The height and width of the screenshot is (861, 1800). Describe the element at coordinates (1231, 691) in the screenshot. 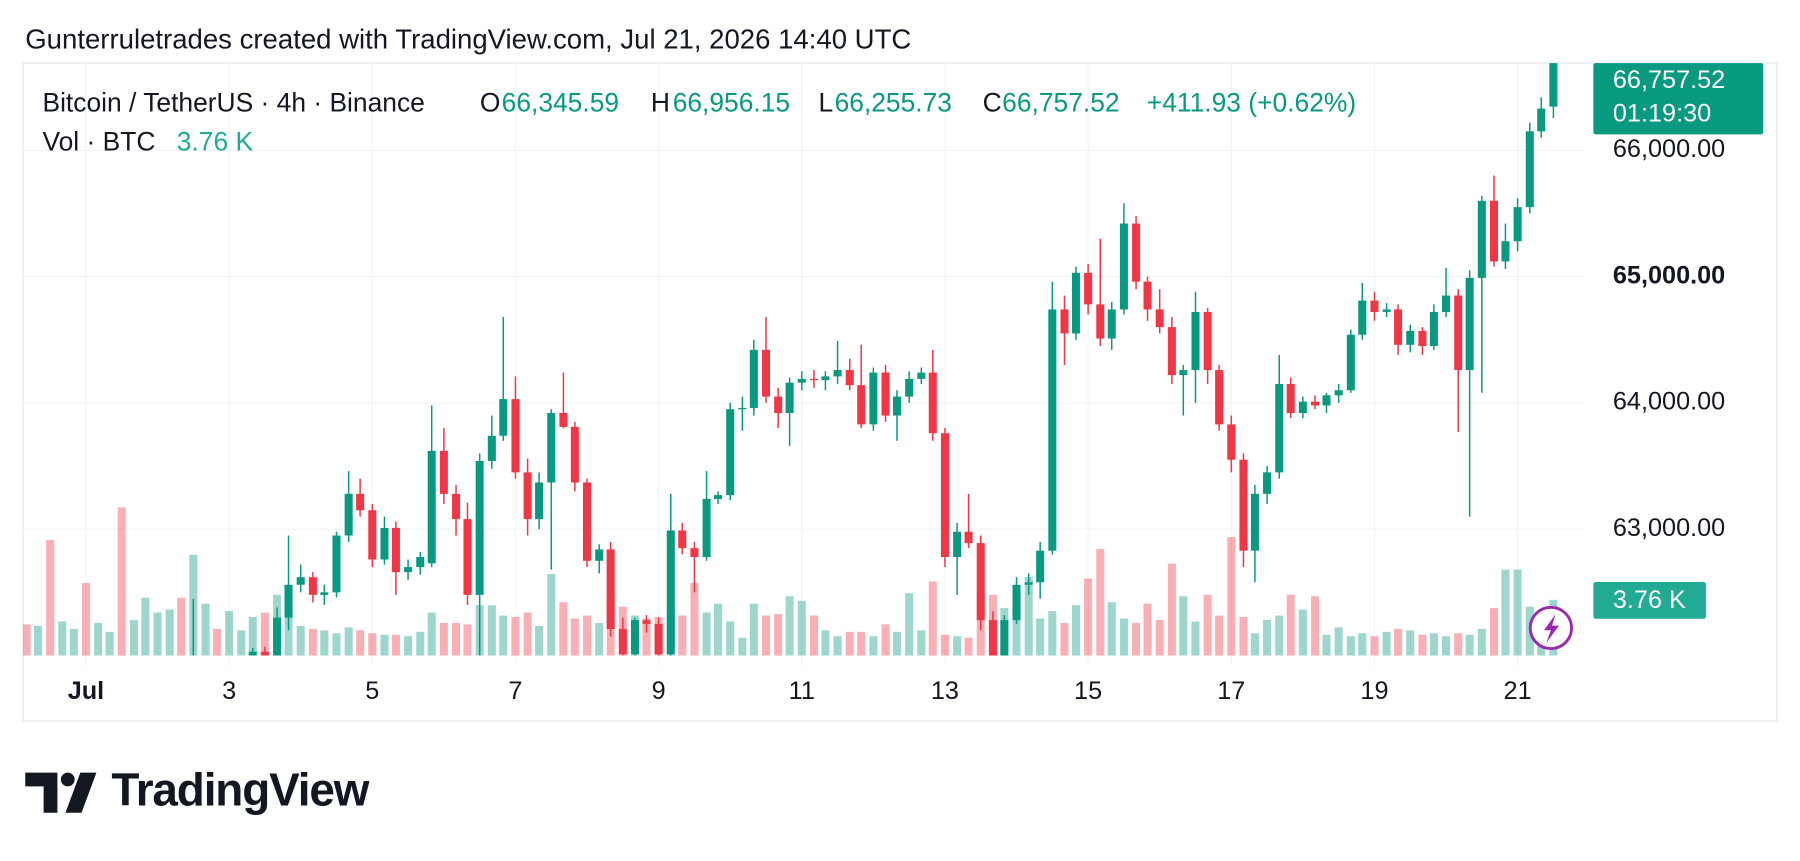

I see `x-tick-label: 17` at that location.